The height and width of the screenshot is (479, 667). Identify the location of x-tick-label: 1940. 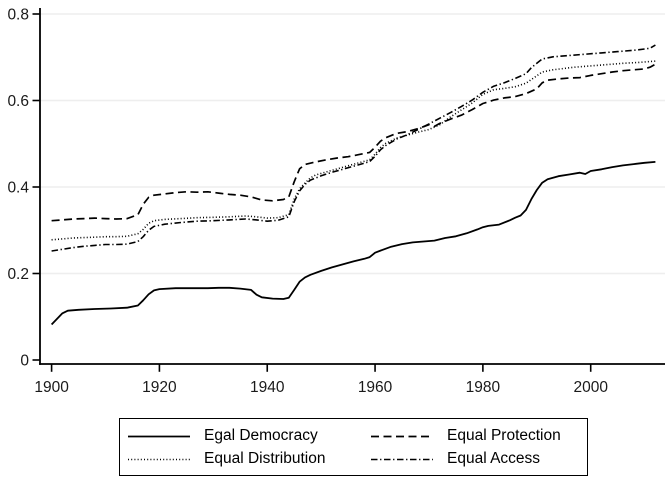
(267, 387).